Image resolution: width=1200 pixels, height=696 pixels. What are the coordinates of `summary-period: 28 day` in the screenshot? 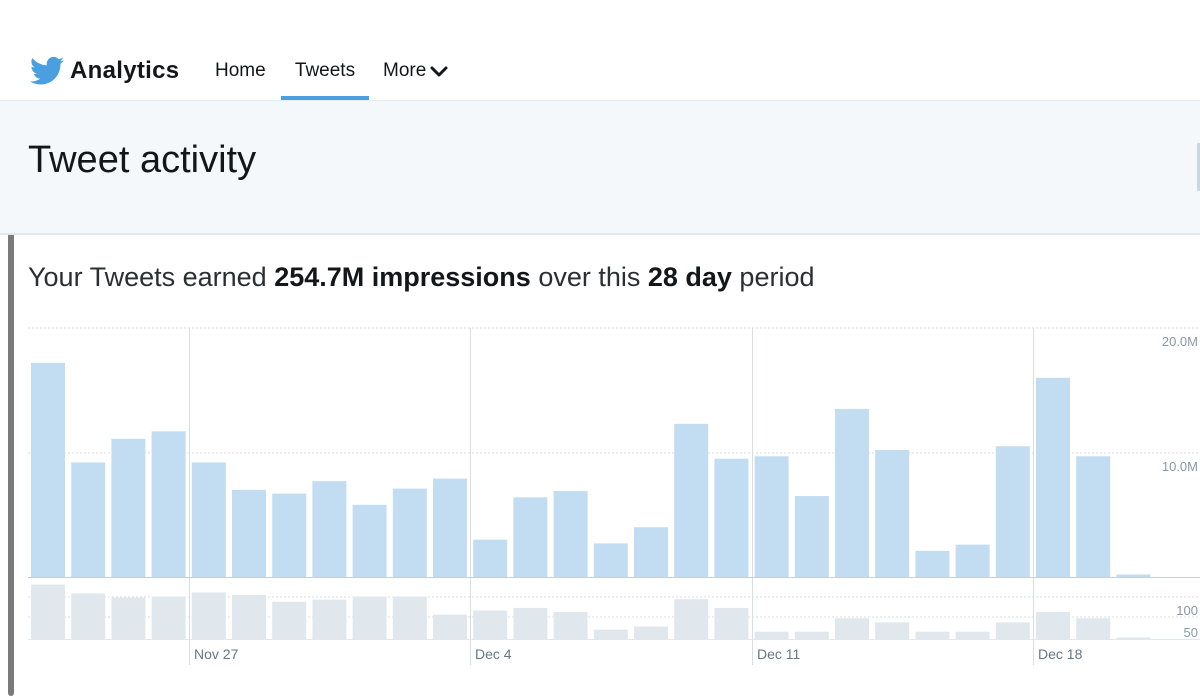 It's located at (689, 277).